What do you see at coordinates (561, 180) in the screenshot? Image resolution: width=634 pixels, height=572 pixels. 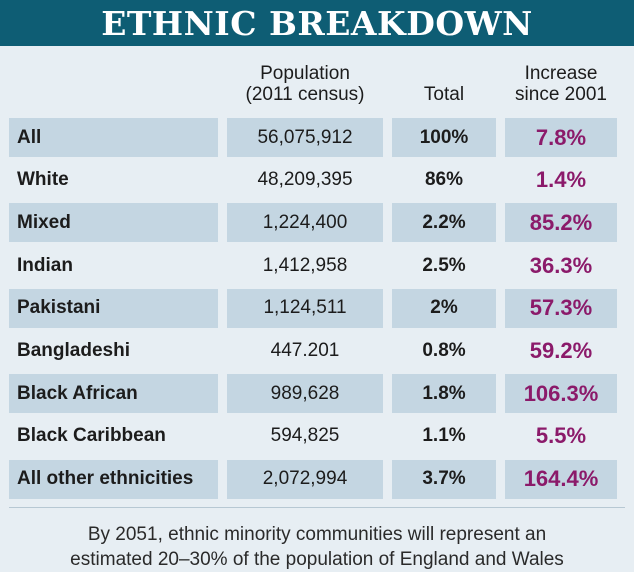 I see `cell-increase: 1.4%` at bounding box center [561, 180].